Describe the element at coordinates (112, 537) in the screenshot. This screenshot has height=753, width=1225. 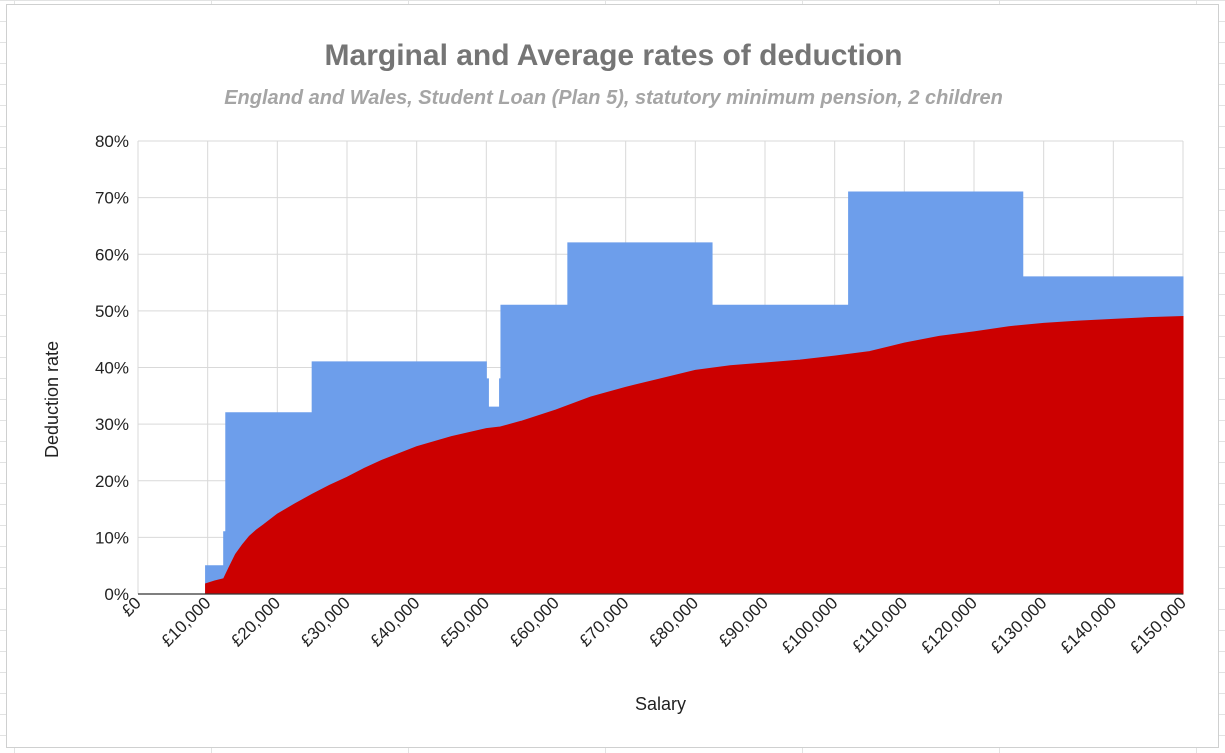
I see `y-tick-label: 10%` at that location.